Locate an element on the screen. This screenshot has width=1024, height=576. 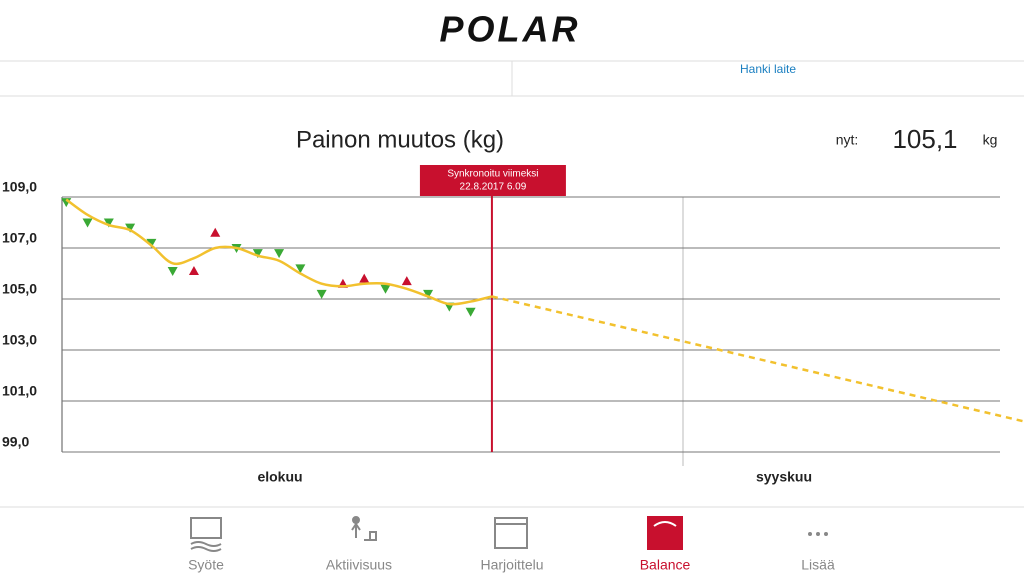
y-tick-label: 105,0 is located at coordinates (19, 289).